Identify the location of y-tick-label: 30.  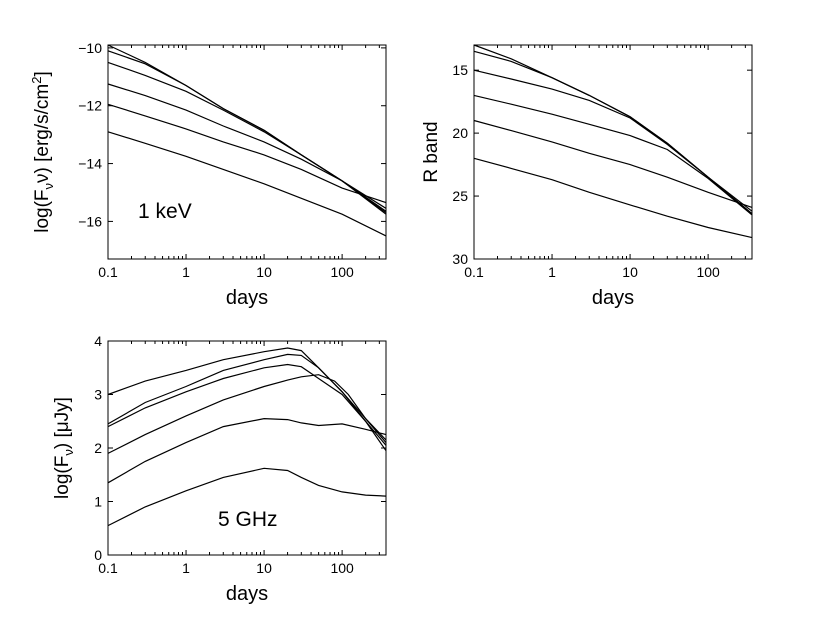
(460, 259).